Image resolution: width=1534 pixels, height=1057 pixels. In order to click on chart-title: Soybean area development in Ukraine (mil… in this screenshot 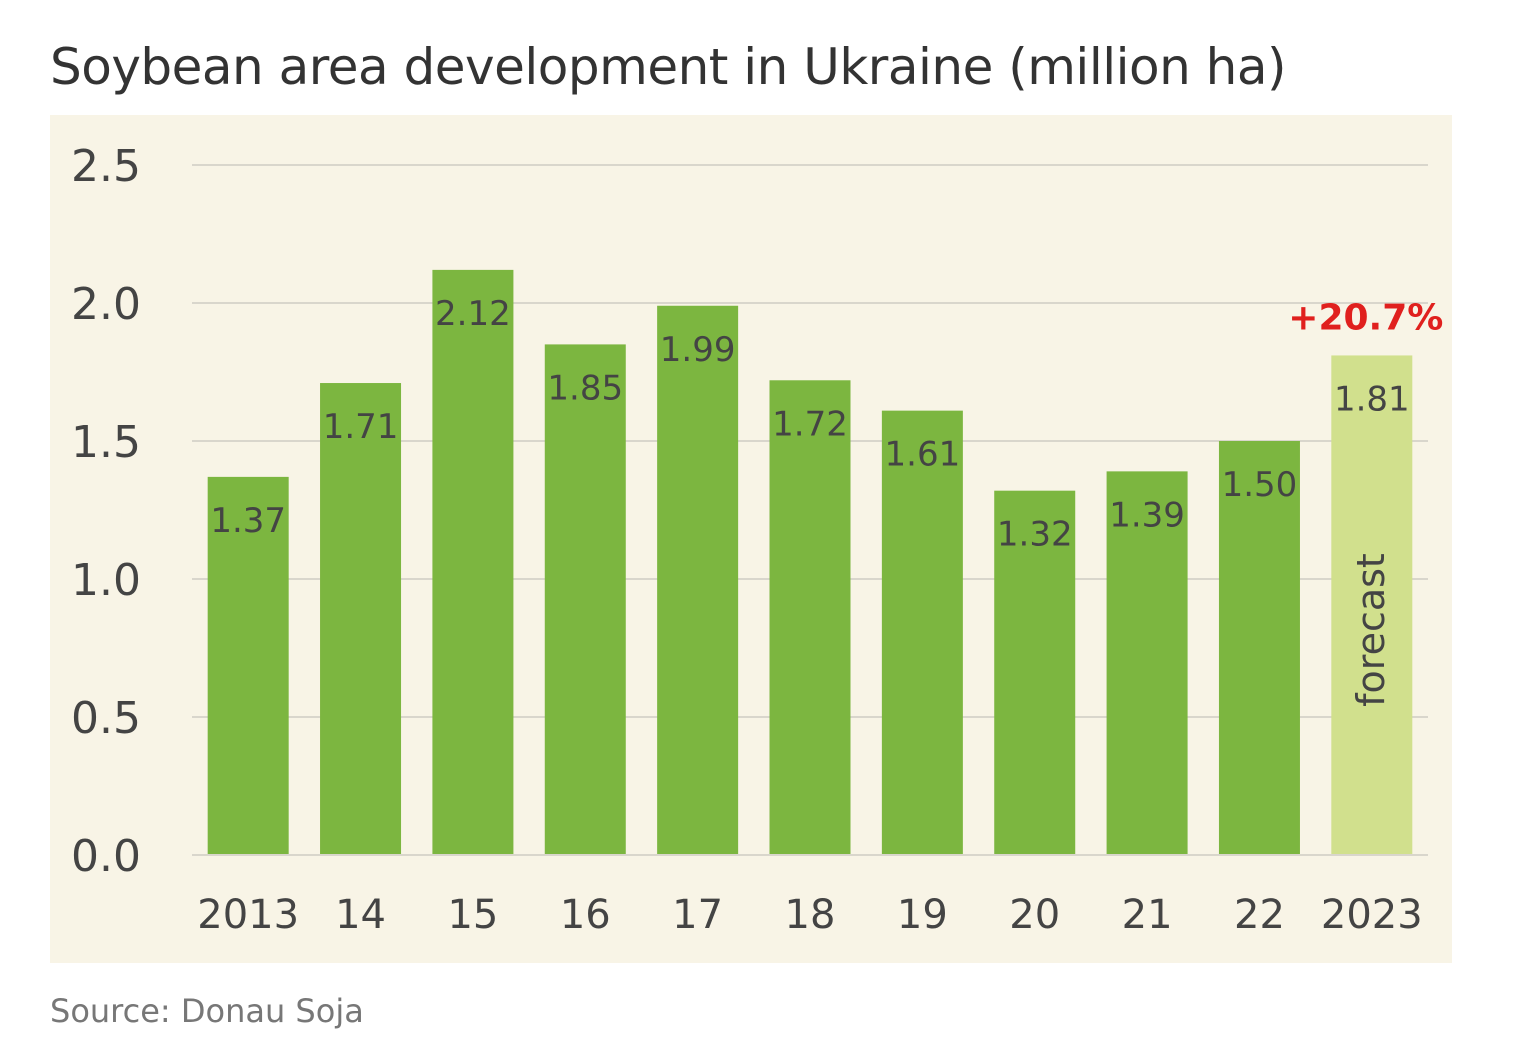, I will do `click(668, 67)`.